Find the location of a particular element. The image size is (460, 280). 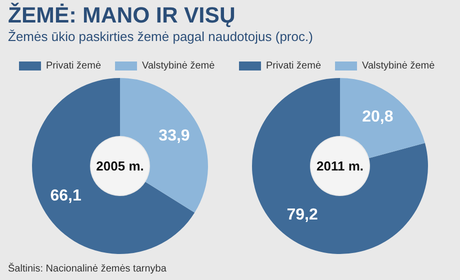

data-label: 79,2 is located at coordinates (302, 215).